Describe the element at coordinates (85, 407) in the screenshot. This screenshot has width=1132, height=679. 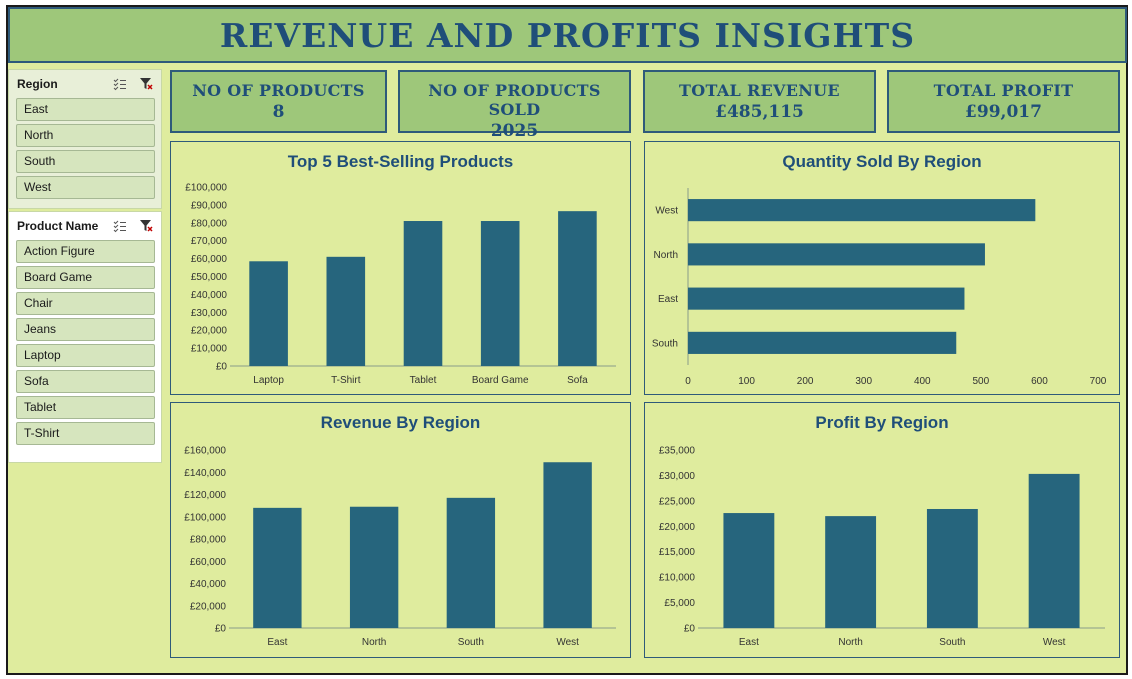
I see `slicer-item-tablet: Tablet` at that location.